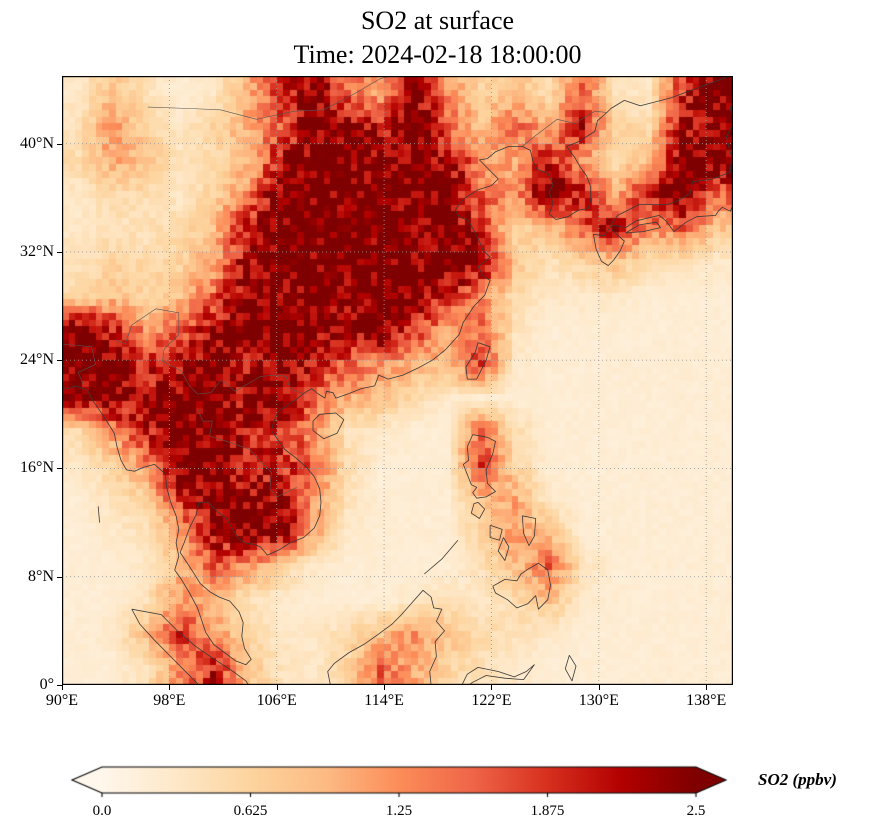 This screenshot has width=875, height=836. I want to click on colorbar-tick-label: 0.0, so click(102, 811).